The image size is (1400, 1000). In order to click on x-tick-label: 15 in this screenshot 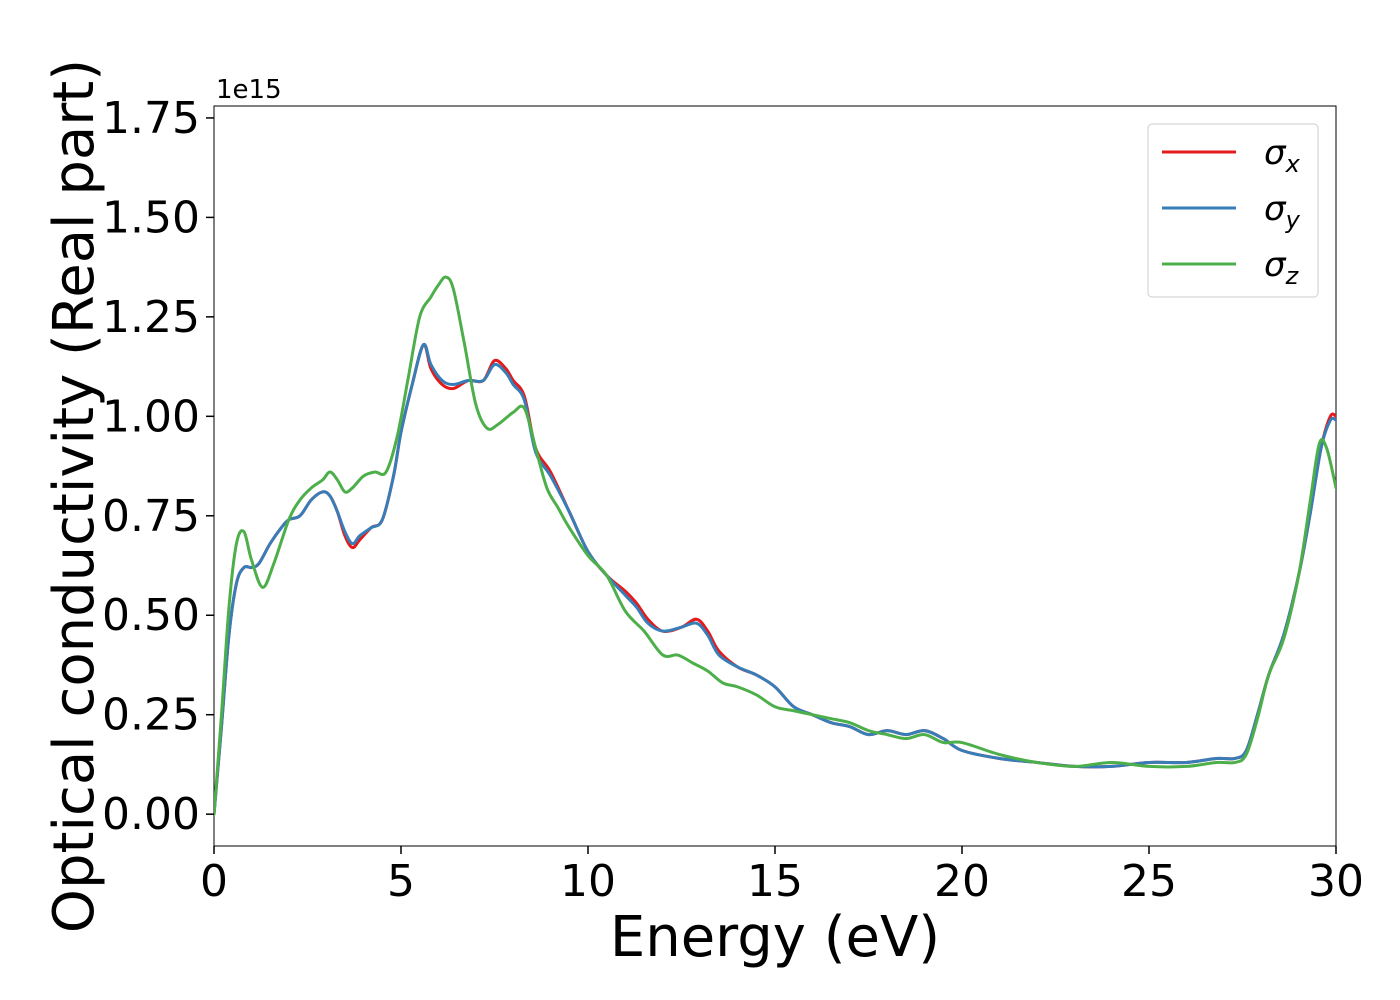, I will do `click(775, 881)`.